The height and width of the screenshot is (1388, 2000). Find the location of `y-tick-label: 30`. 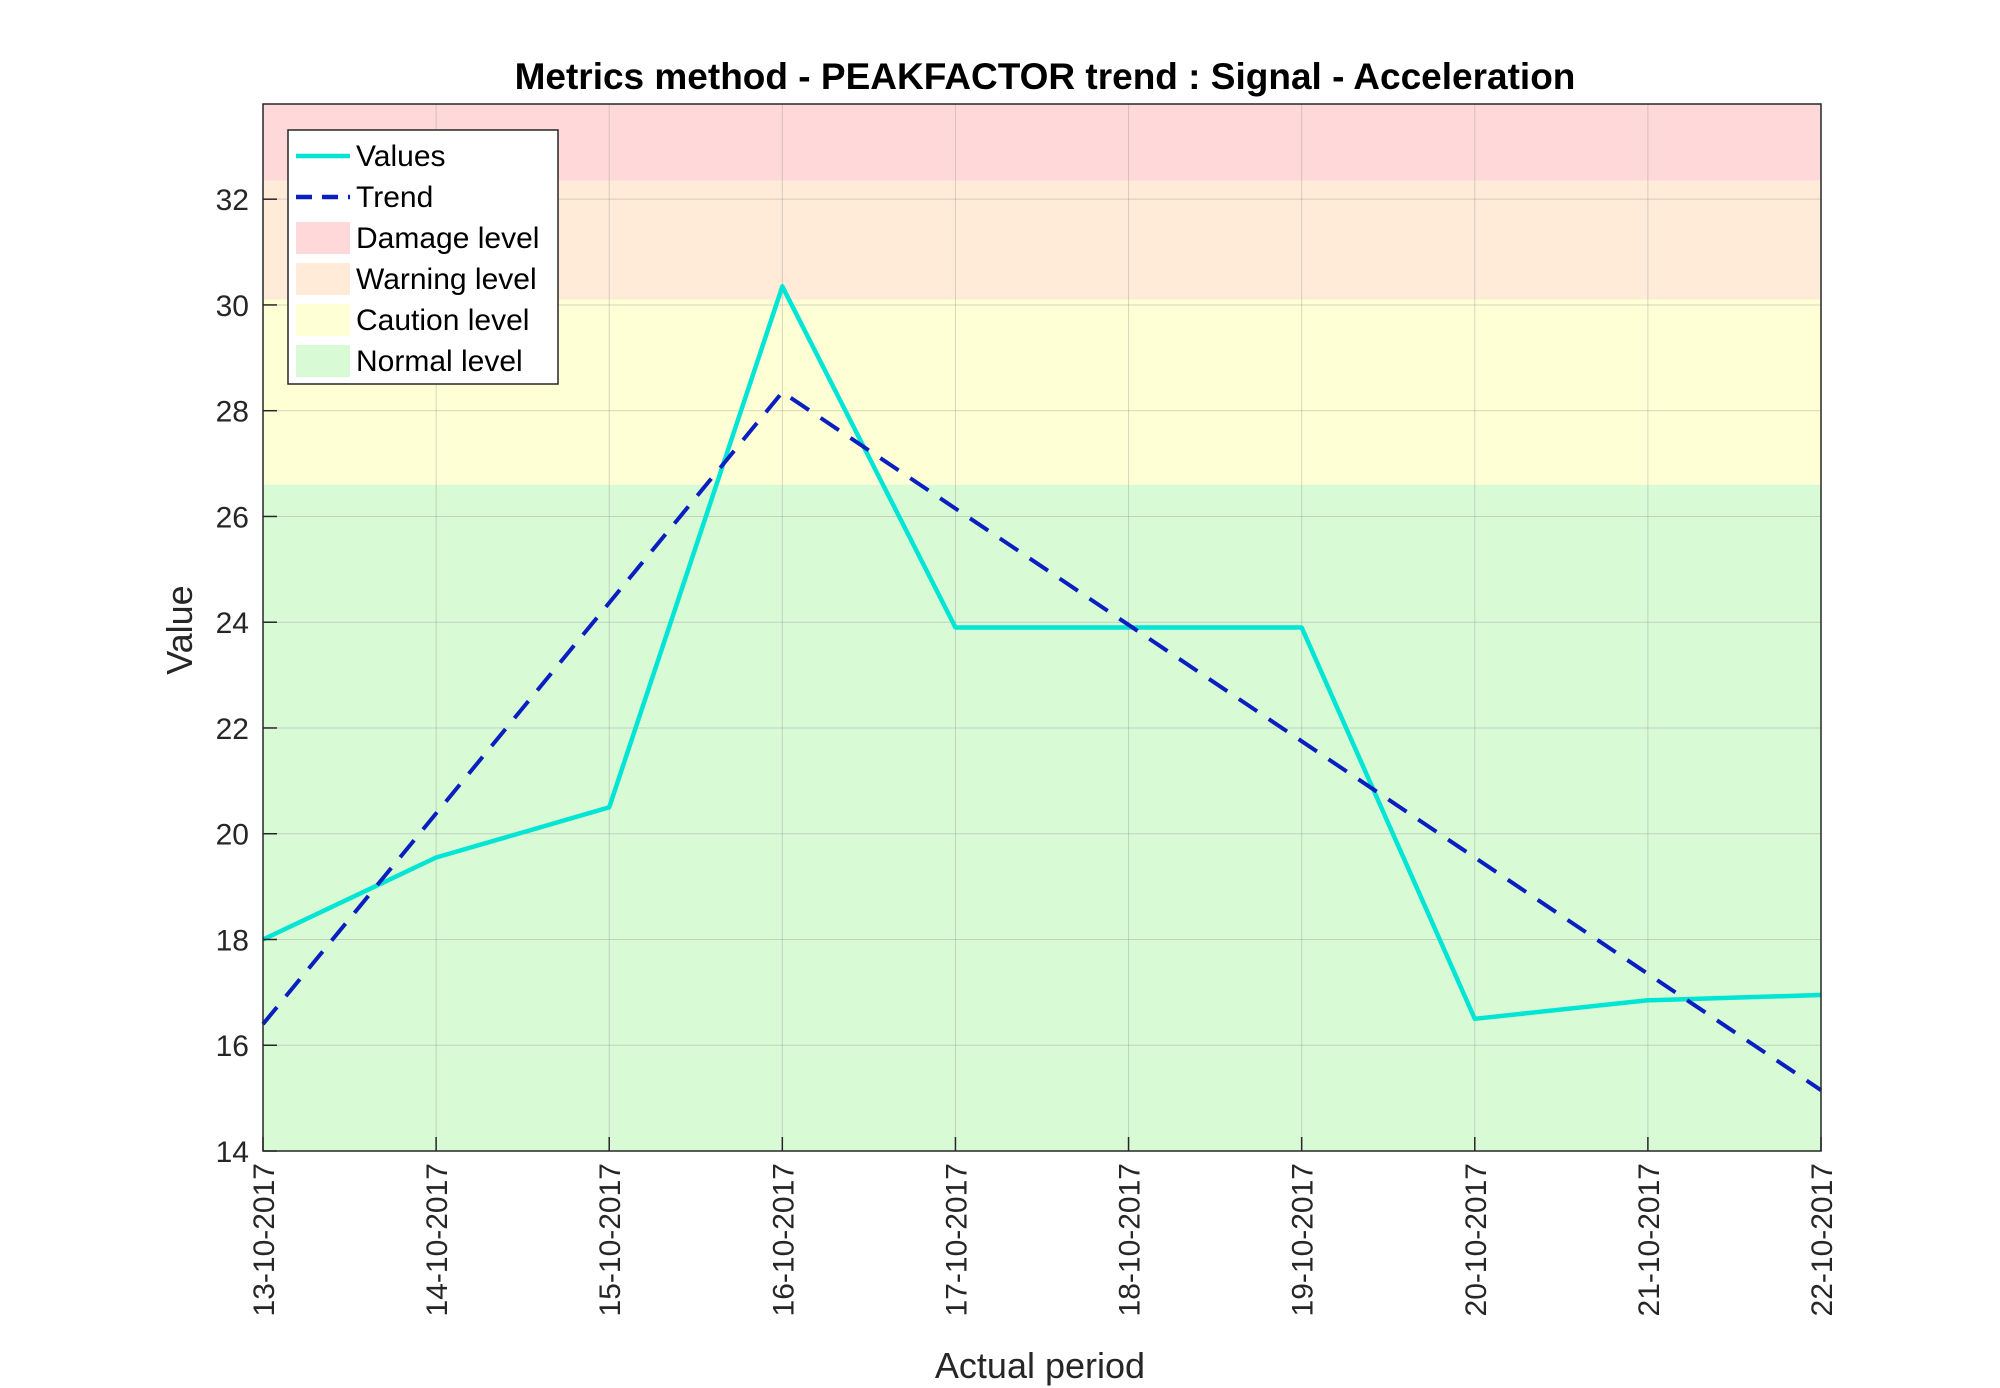

y-tick-label: 30 is located at coordinates (232, 306).